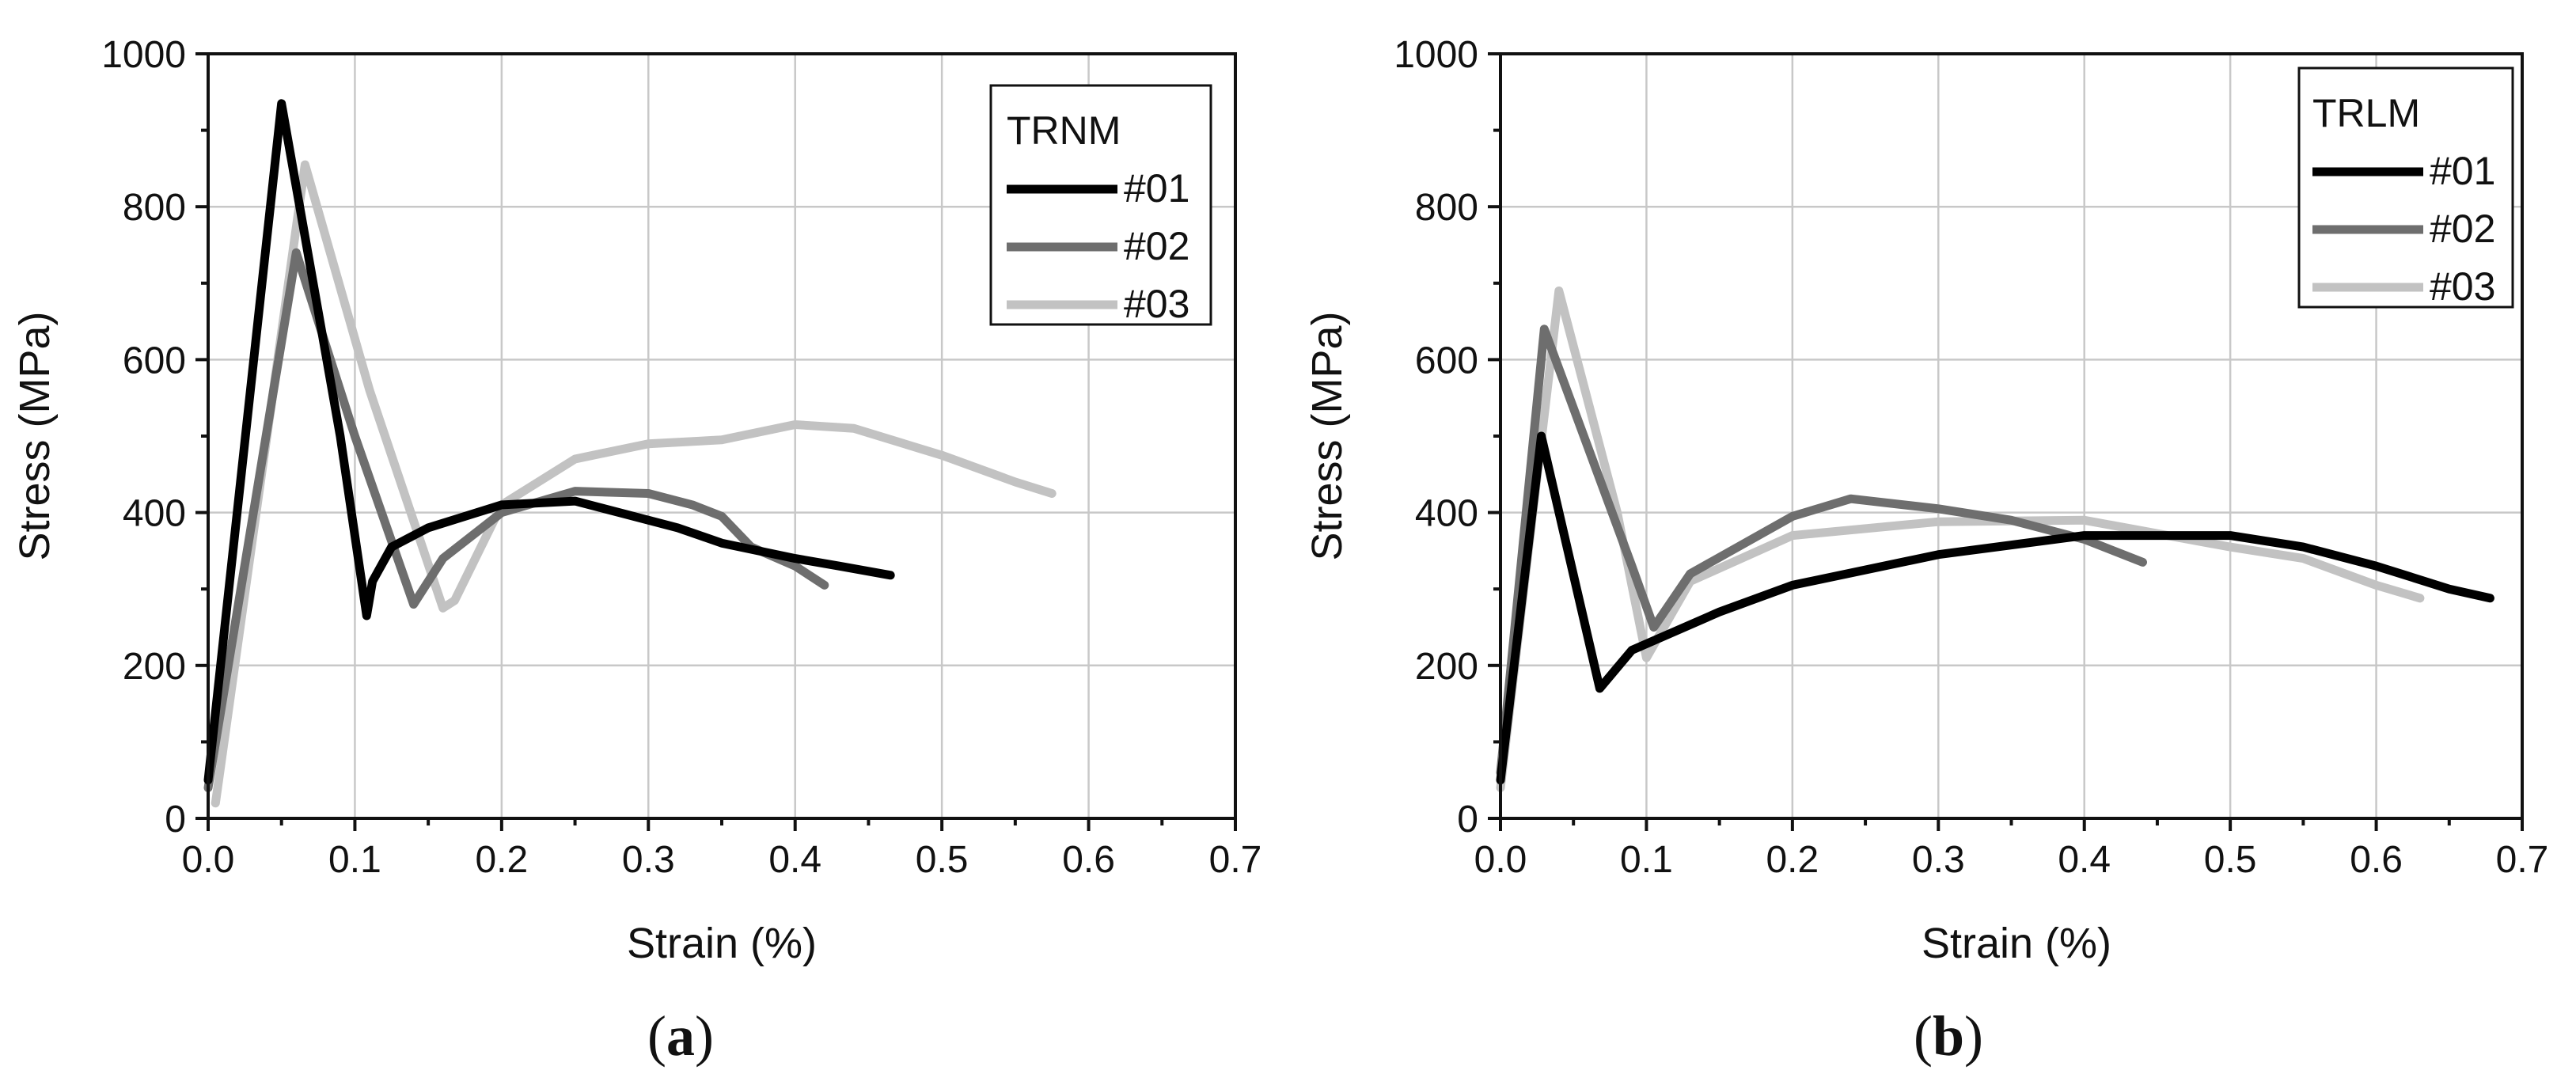  I want to click on panel-label: a, so click(680, 1036).